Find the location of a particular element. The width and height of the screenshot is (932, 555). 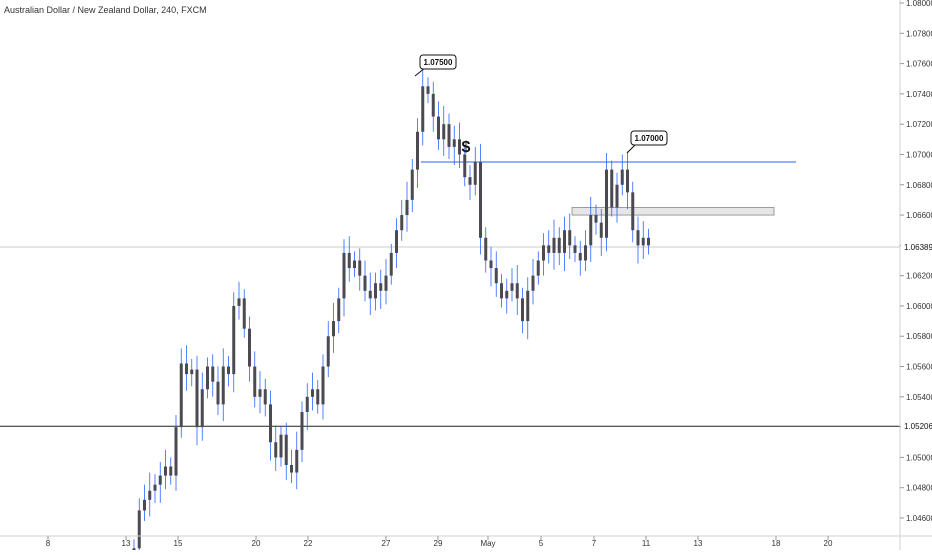

level-callout-box is located at coordinates (649, 138).